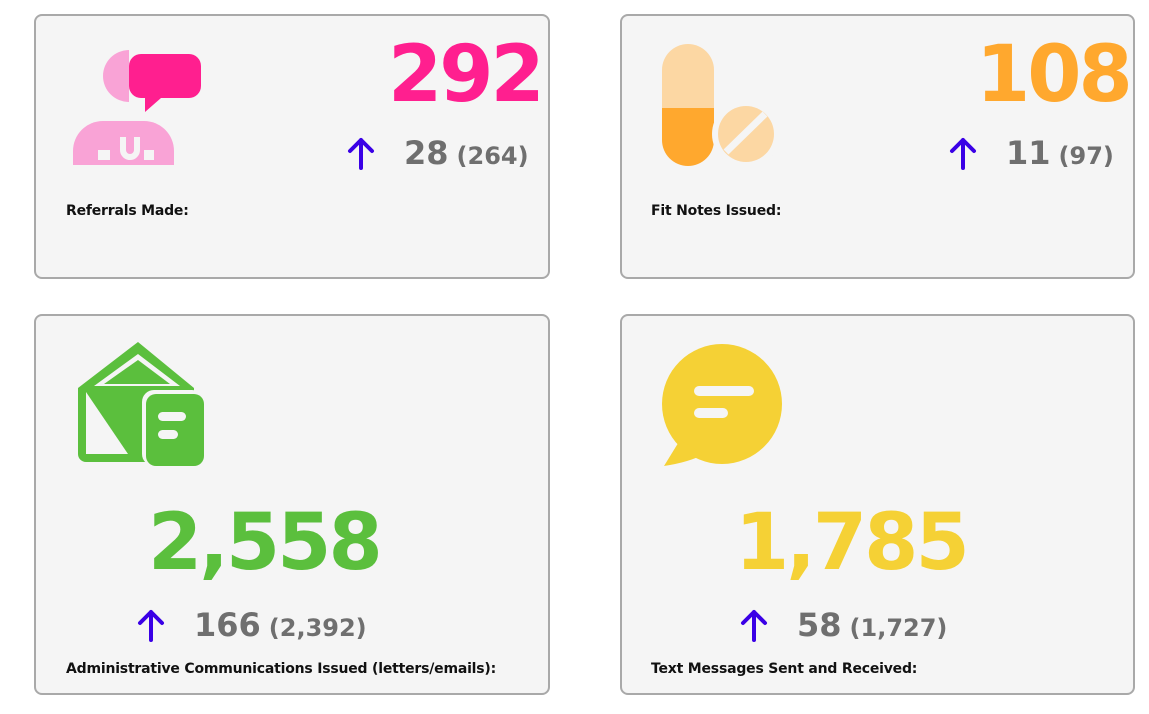 The width and height of the screenshot is (1149, 714). I want to click on text-messages-value: 1,785, so click(852, 543).